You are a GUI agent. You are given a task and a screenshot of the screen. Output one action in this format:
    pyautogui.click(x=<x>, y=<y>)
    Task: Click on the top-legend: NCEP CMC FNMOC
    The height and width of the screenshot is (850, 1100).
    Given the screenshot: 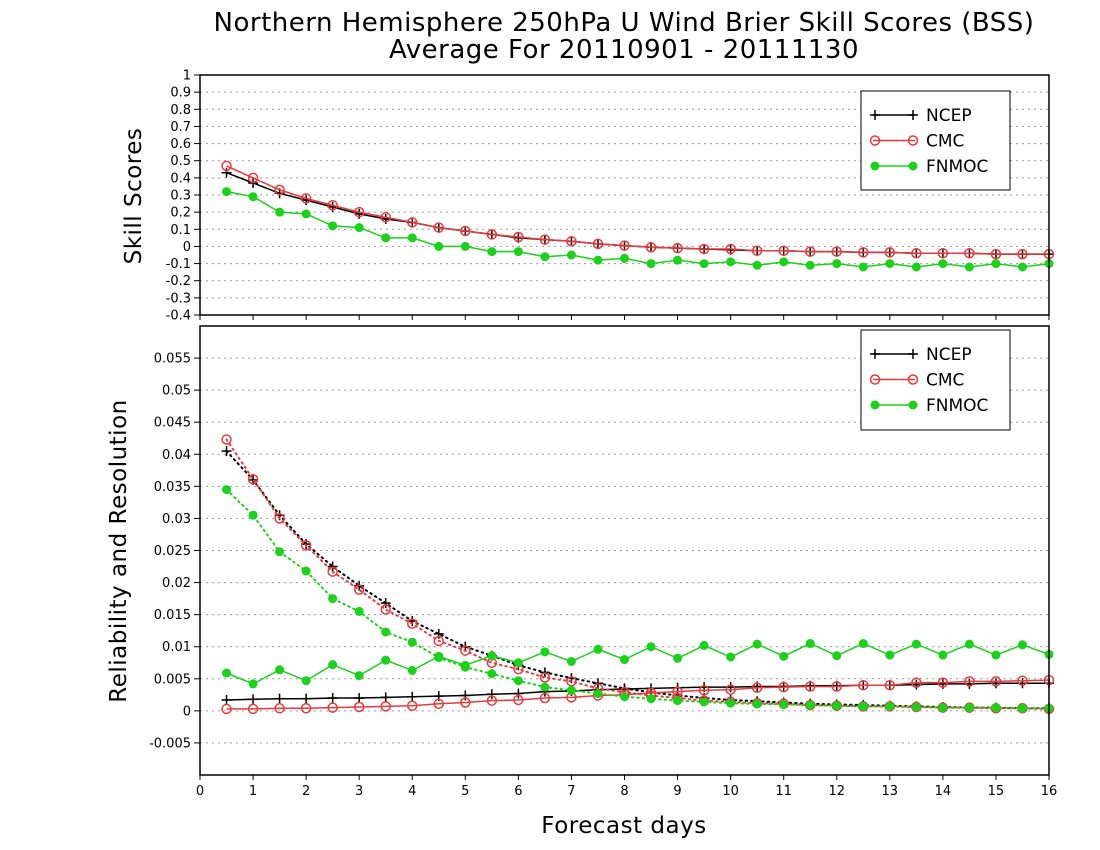 What is the action you would take?
    pyautogui.click(x=935, y=140)
    